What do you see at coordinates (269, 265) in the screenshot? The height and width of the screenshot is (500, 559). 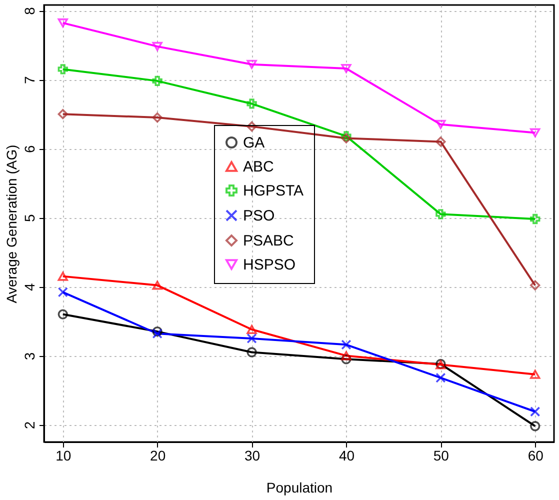 I see `legend-label: HSPSO` at bounding box center [269, 265].